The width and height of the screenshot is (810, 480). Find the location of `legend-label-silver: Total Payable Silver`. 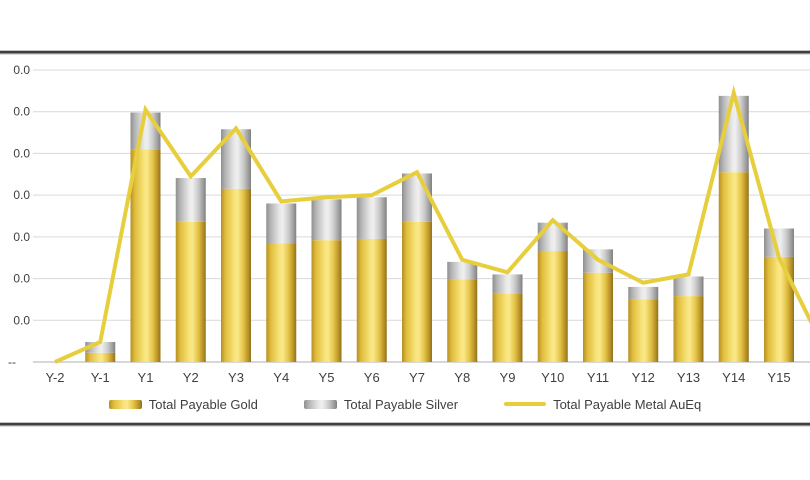

legend-label-silver: Total Payable Silver is located at coordinates (401, 404).